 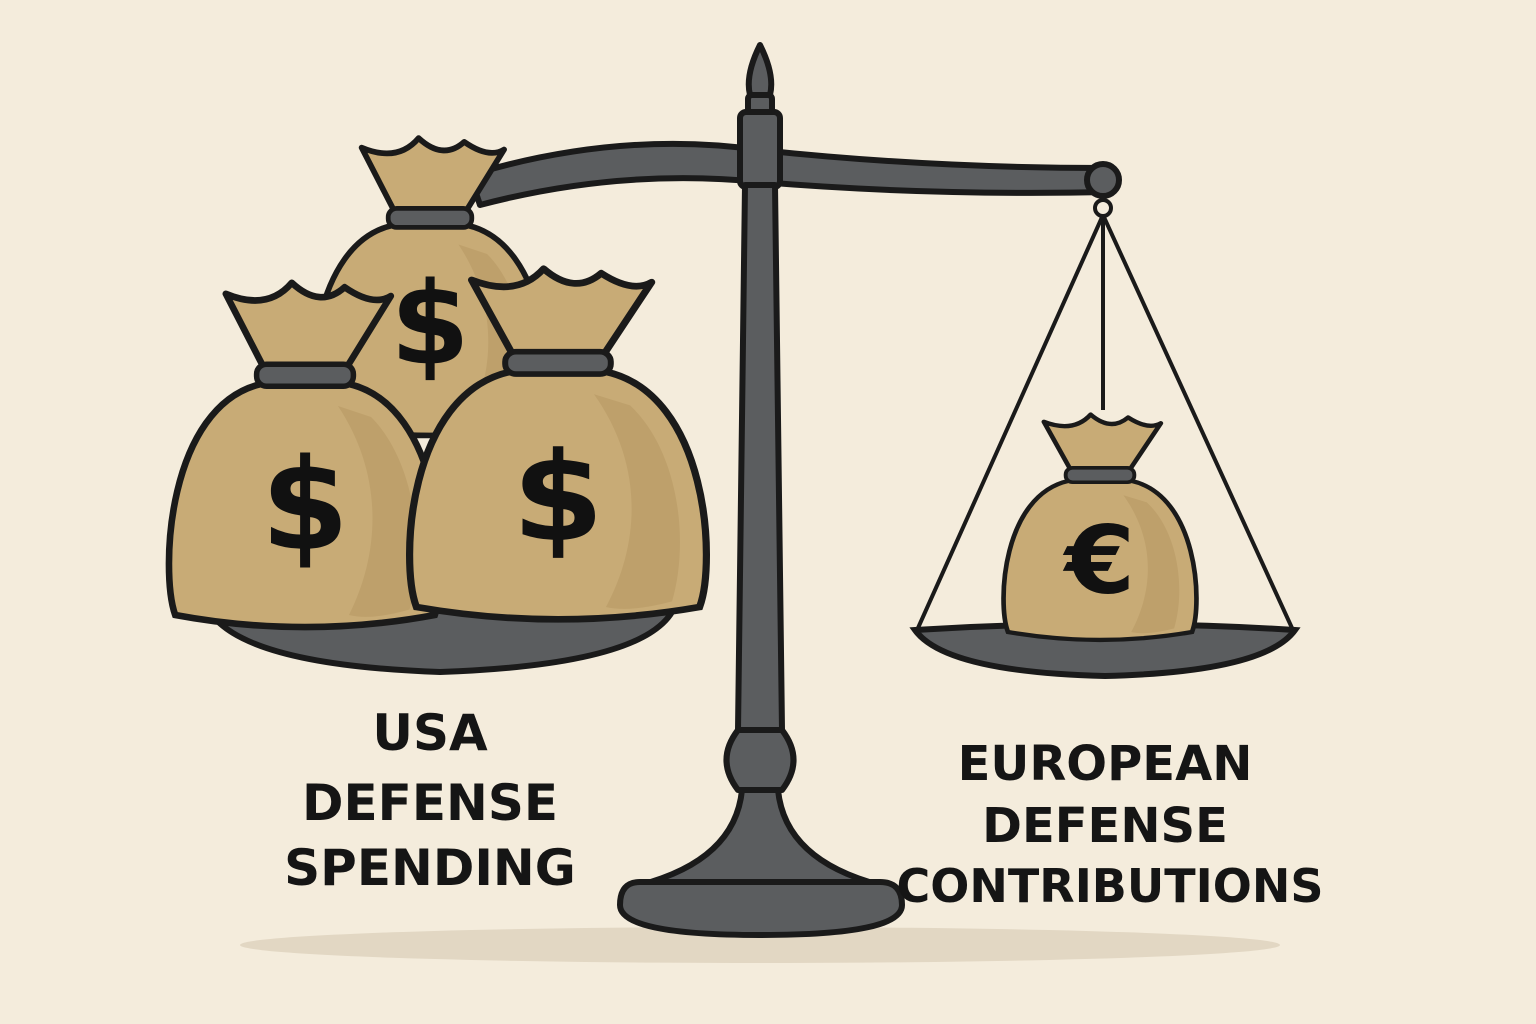 What do you see at coordinates (1105, 764) in the screenshot?
I see `label-line: EUROPEAN` at bounding box center [1105, 764].